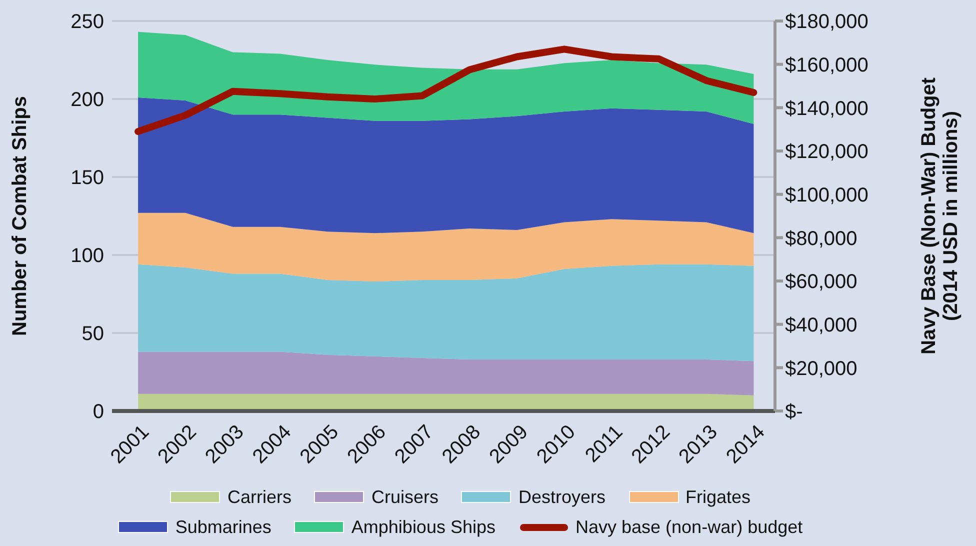  I want to click on y-tick-label: 100, so click(87, 256).